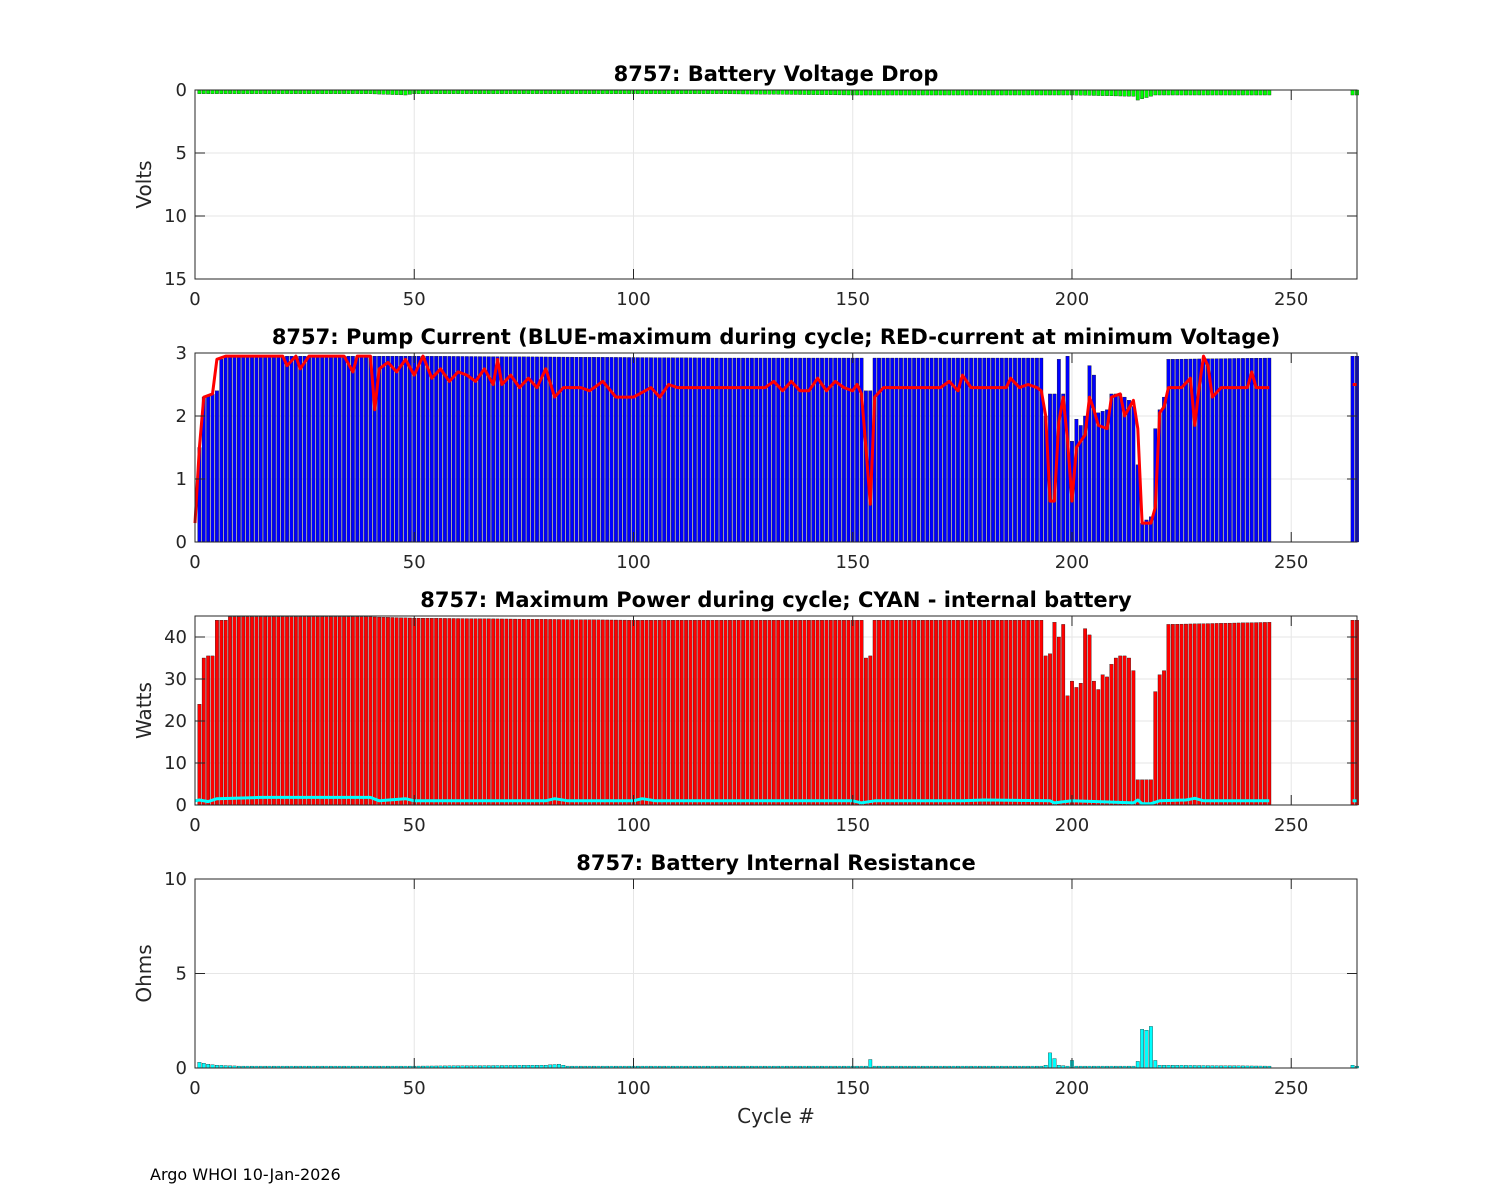 The image size is (1500, 1204). I want to click on x-tick-label: 150, so click(853, 825).